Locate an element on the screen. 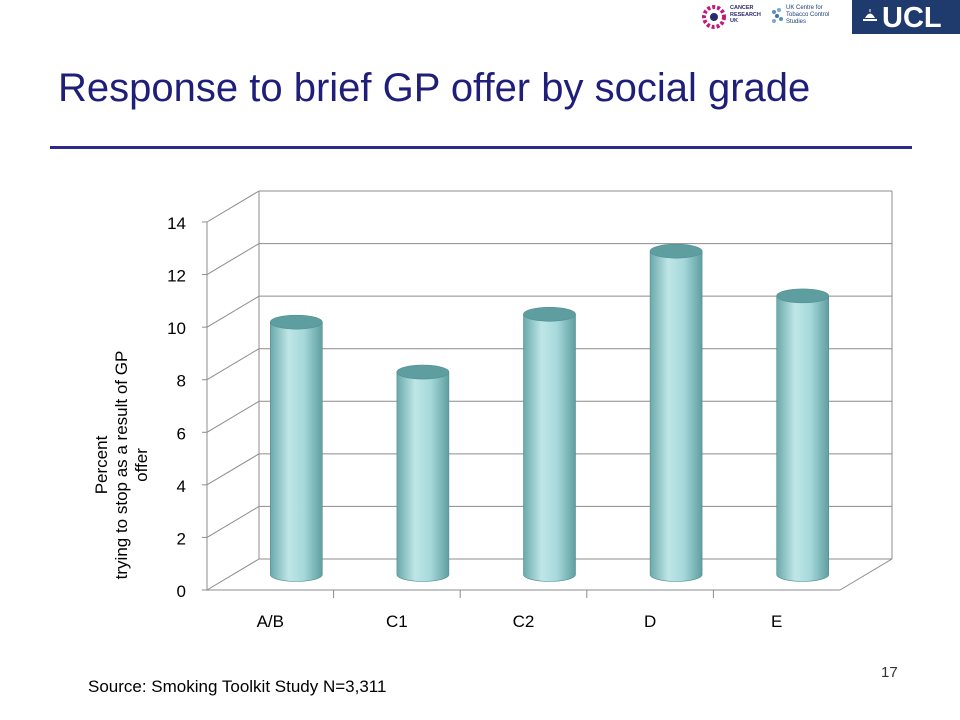 The width and height of the screenshot is (960, 720). bar-D is located at coordinates (676, 412).